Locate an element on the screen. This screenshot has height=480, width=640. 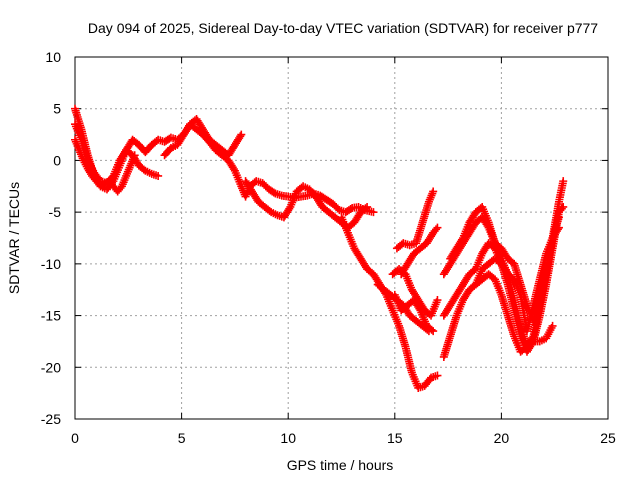
y-tick-label-minus5: -5 is located at coordinates (55, 212).